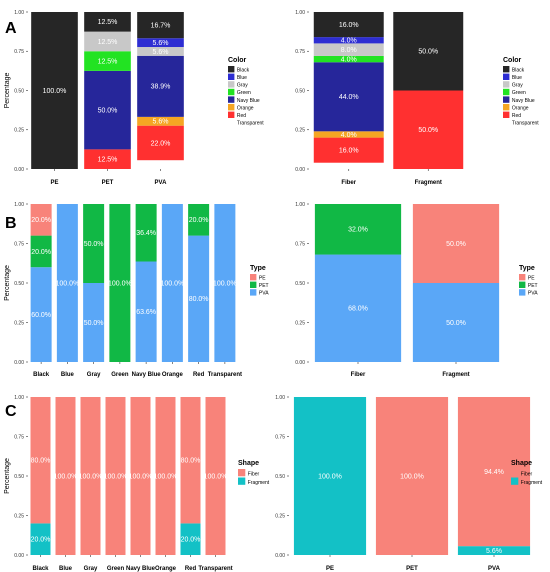  Describe the element at coordinates (55, 91) in the screenshot. I see `chart-1-data-label: 100.0%` at that location.